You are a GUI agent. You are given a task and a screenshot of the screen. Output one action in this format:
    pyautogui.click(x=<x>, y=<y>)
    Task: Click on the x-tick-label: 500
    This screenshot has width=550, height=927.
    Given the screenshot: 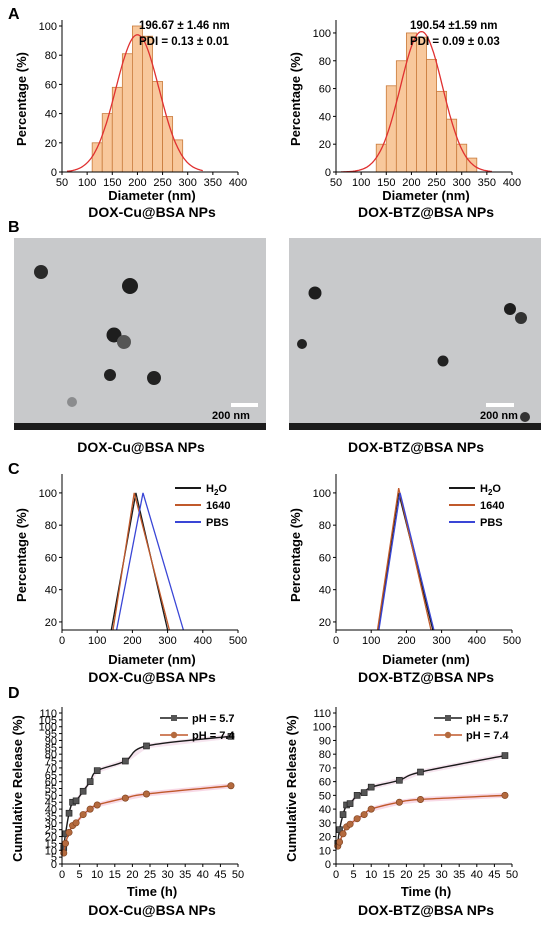 What is the action you would take?
    pyautogui.click(x=512, y=641)
    